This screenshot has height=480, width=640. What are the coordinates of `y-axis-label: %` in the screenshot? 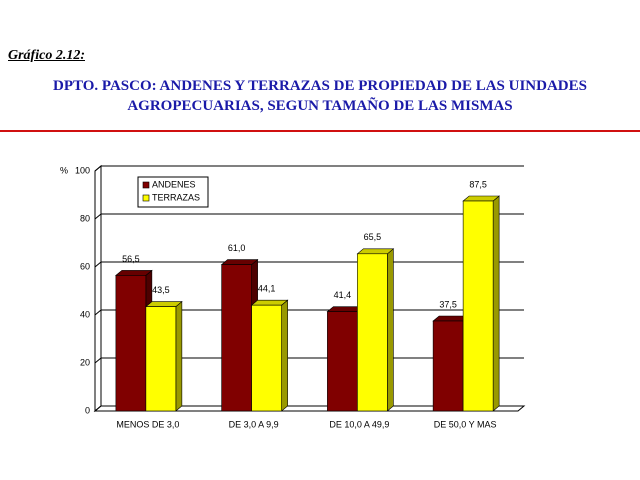 It's located at (64, 170).